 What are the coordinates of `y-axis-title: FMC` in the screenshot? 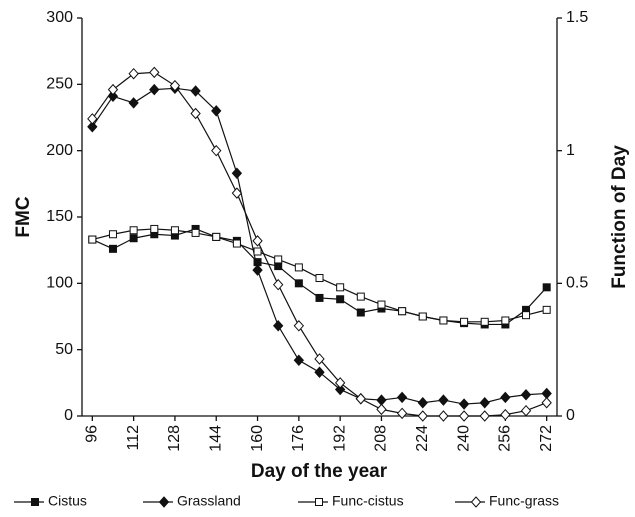 It's located at (23, 216).